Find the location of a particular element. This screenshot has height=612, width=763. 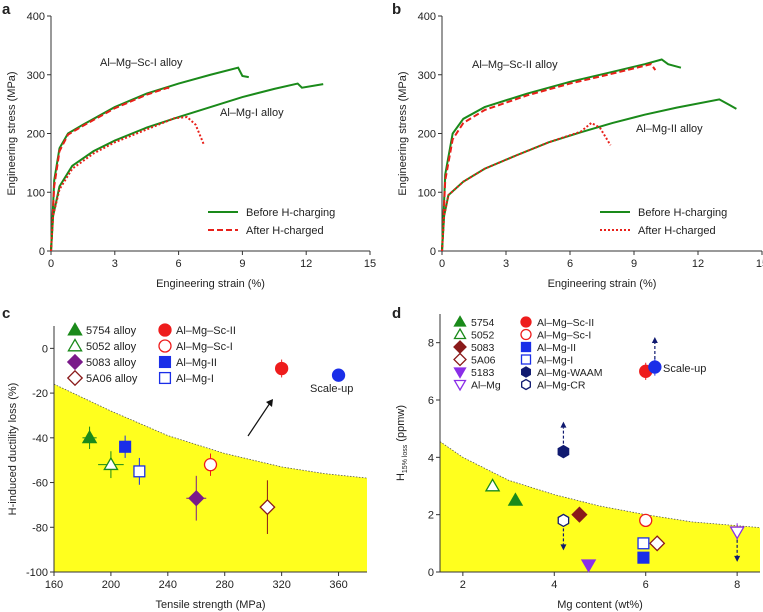

legend-label: Al–Mg-CR is located at coordinates (561, 386).